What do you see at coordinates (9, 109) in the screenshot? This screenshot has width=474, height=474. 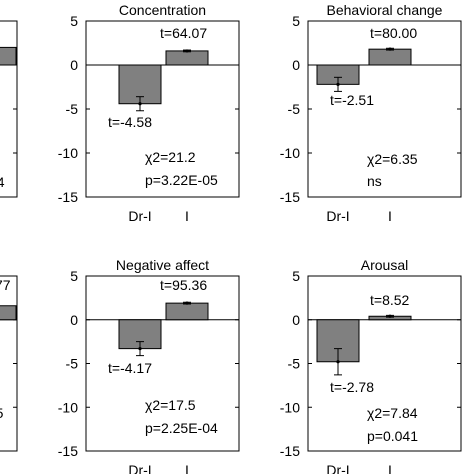 I see `panel-1: 50-5-10-155.3E-04` at bounding box center [9, 109].